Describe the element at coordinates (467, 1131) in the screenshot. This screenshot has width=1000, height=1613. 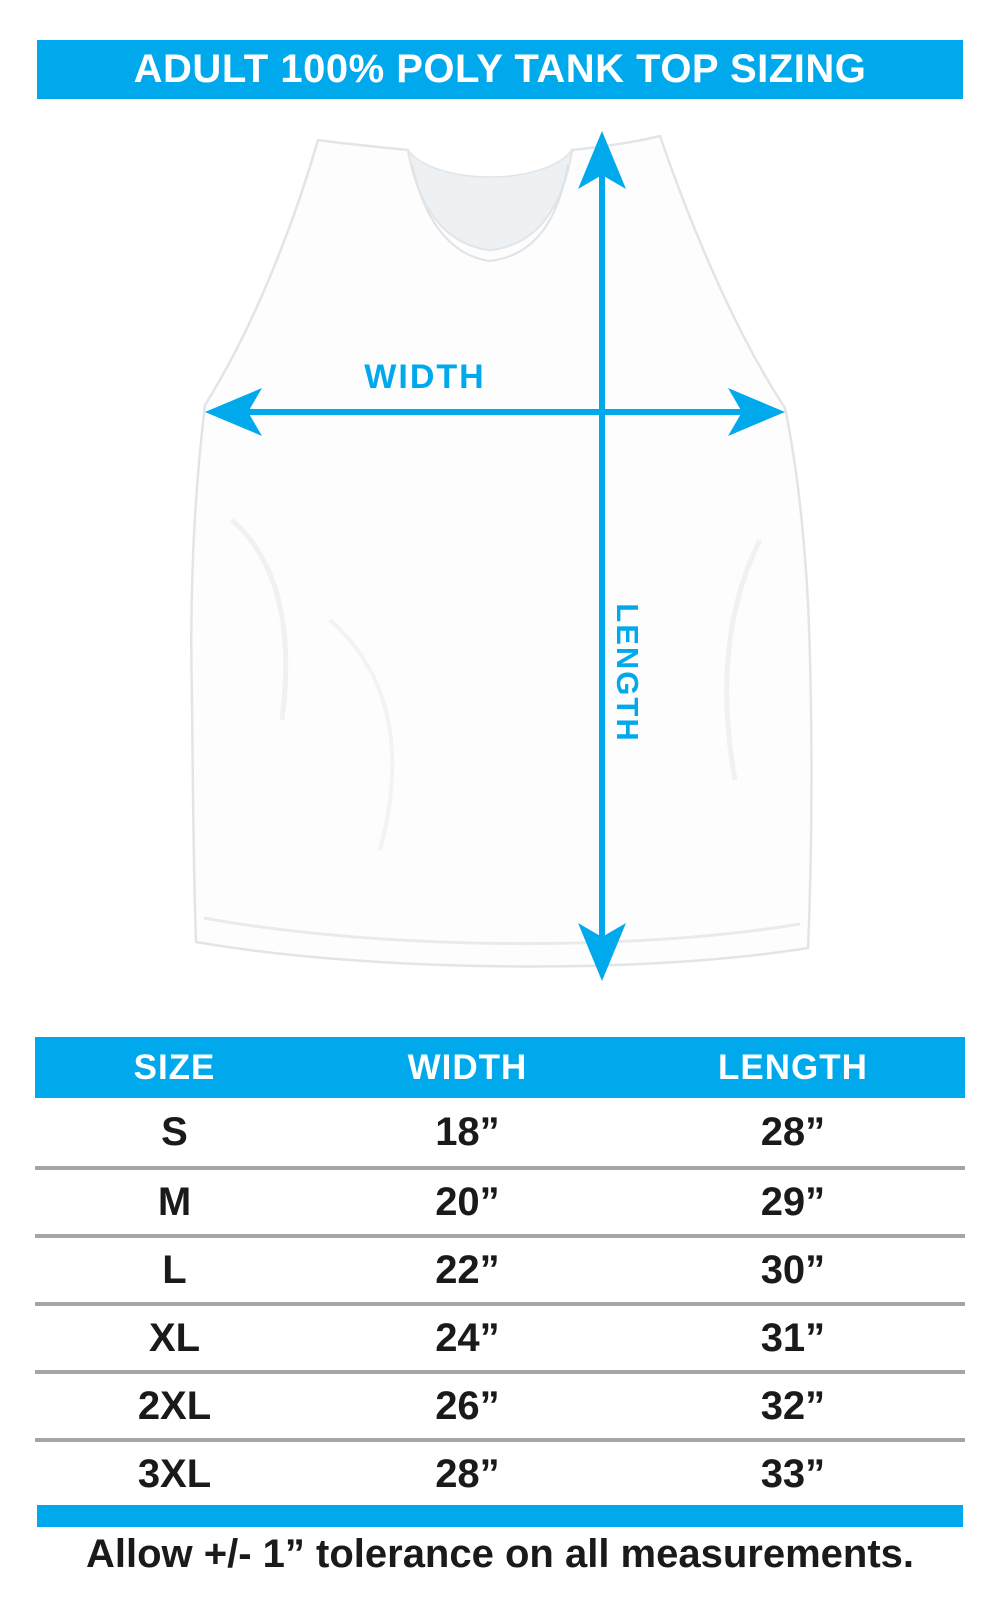
I see `cell-width: 18”` at that location.